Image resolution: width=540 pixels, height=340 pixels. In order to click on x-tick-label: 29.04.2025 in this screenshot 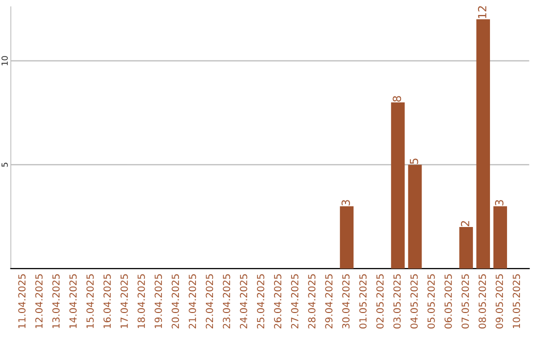, I will do `click(329, 301)`.